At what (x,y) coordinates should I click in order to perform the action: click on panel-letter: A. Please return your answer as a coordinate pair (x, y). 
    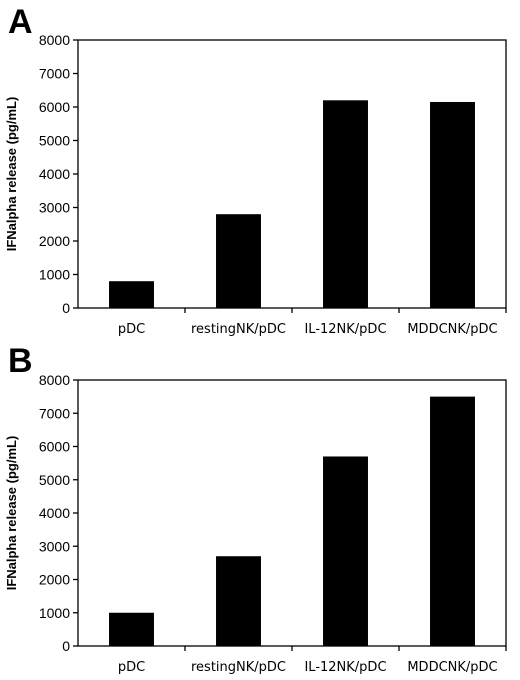
    Looking at the image, I should click on (20, 22).